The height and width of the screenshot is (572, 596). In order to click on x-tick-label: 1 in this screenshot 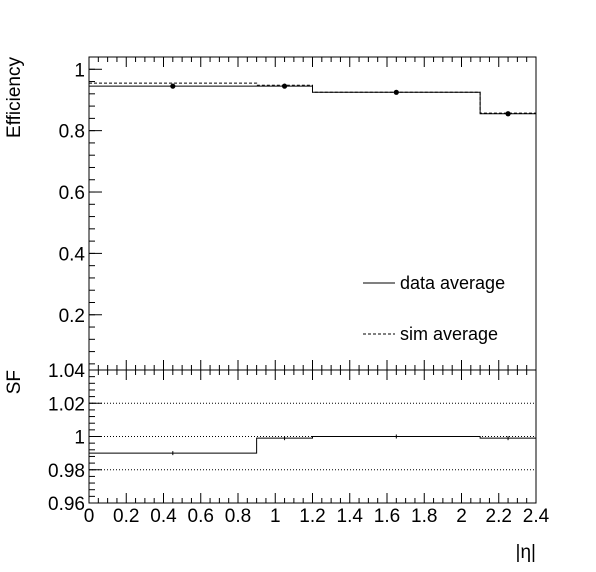, I will do `click(275, 516)`.